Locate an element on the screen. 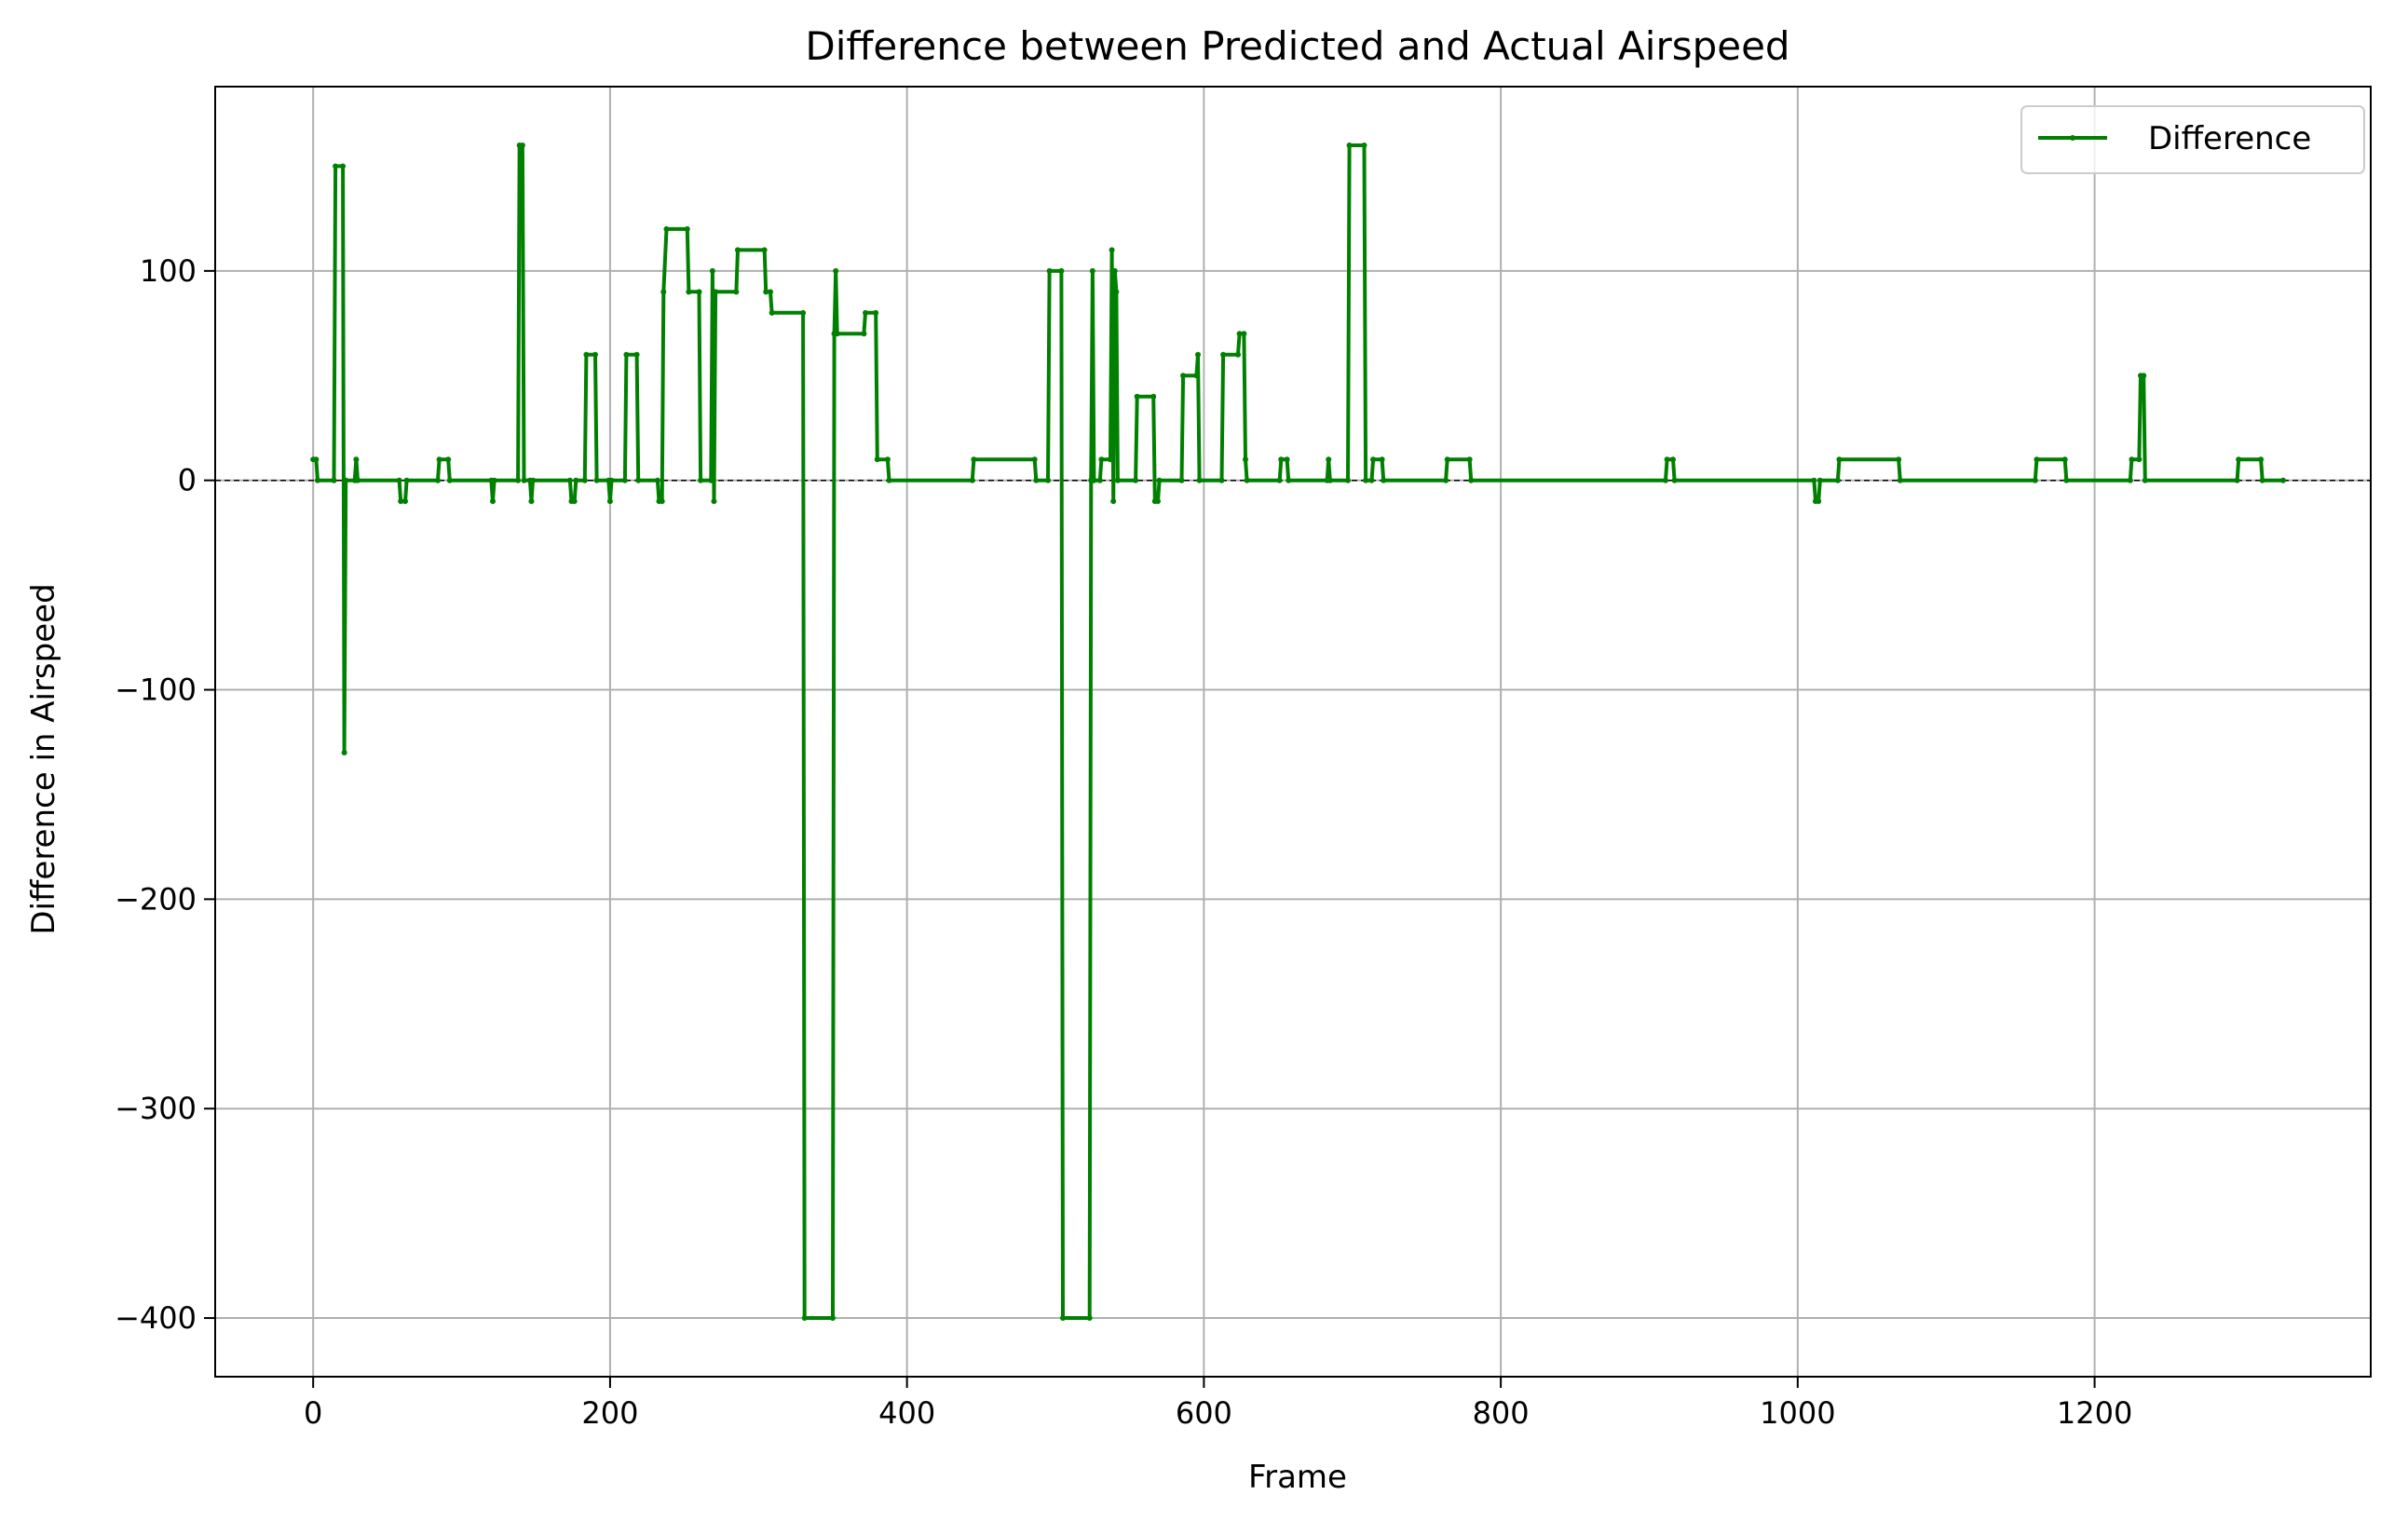  x-tick-label: 1000 is located at coordinates (1797, 1413).